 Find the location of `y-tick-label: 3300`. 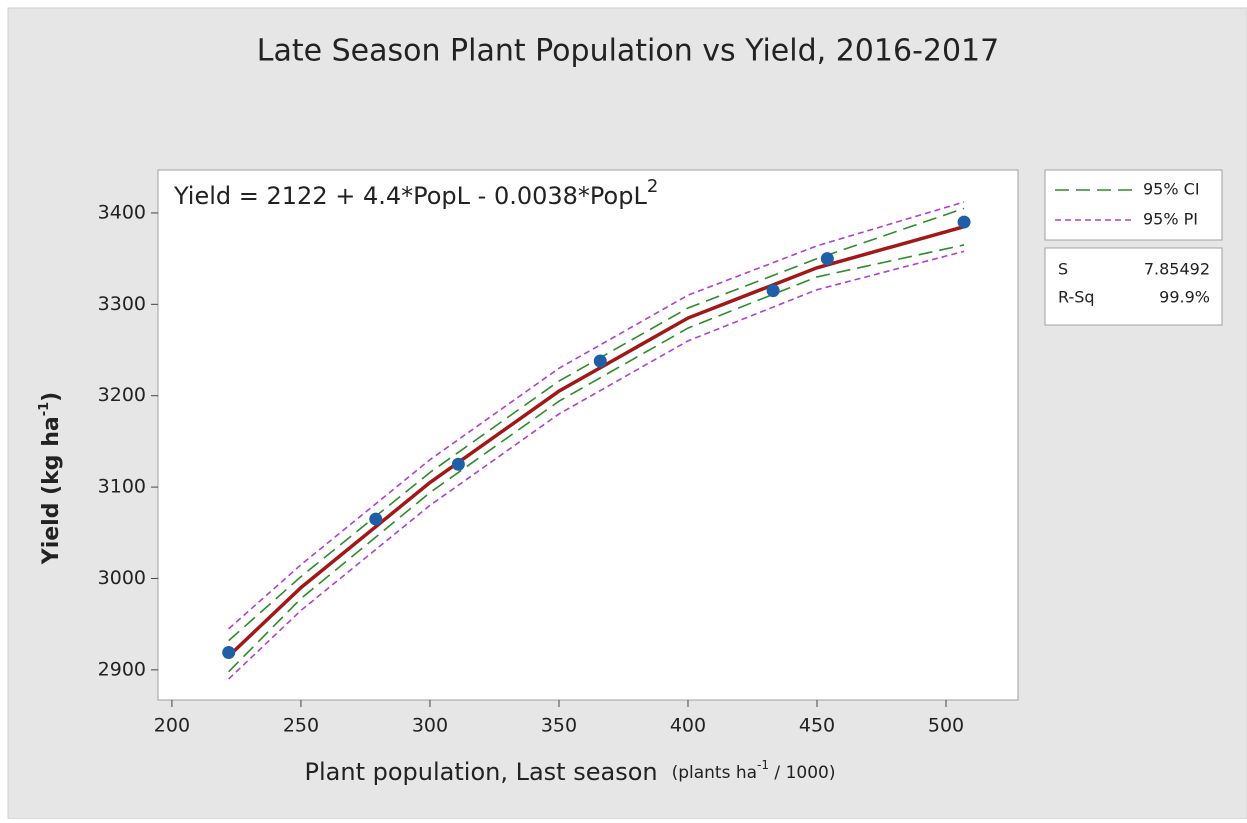

y-tick-label: 3300 is located at coordinates (122, 304).